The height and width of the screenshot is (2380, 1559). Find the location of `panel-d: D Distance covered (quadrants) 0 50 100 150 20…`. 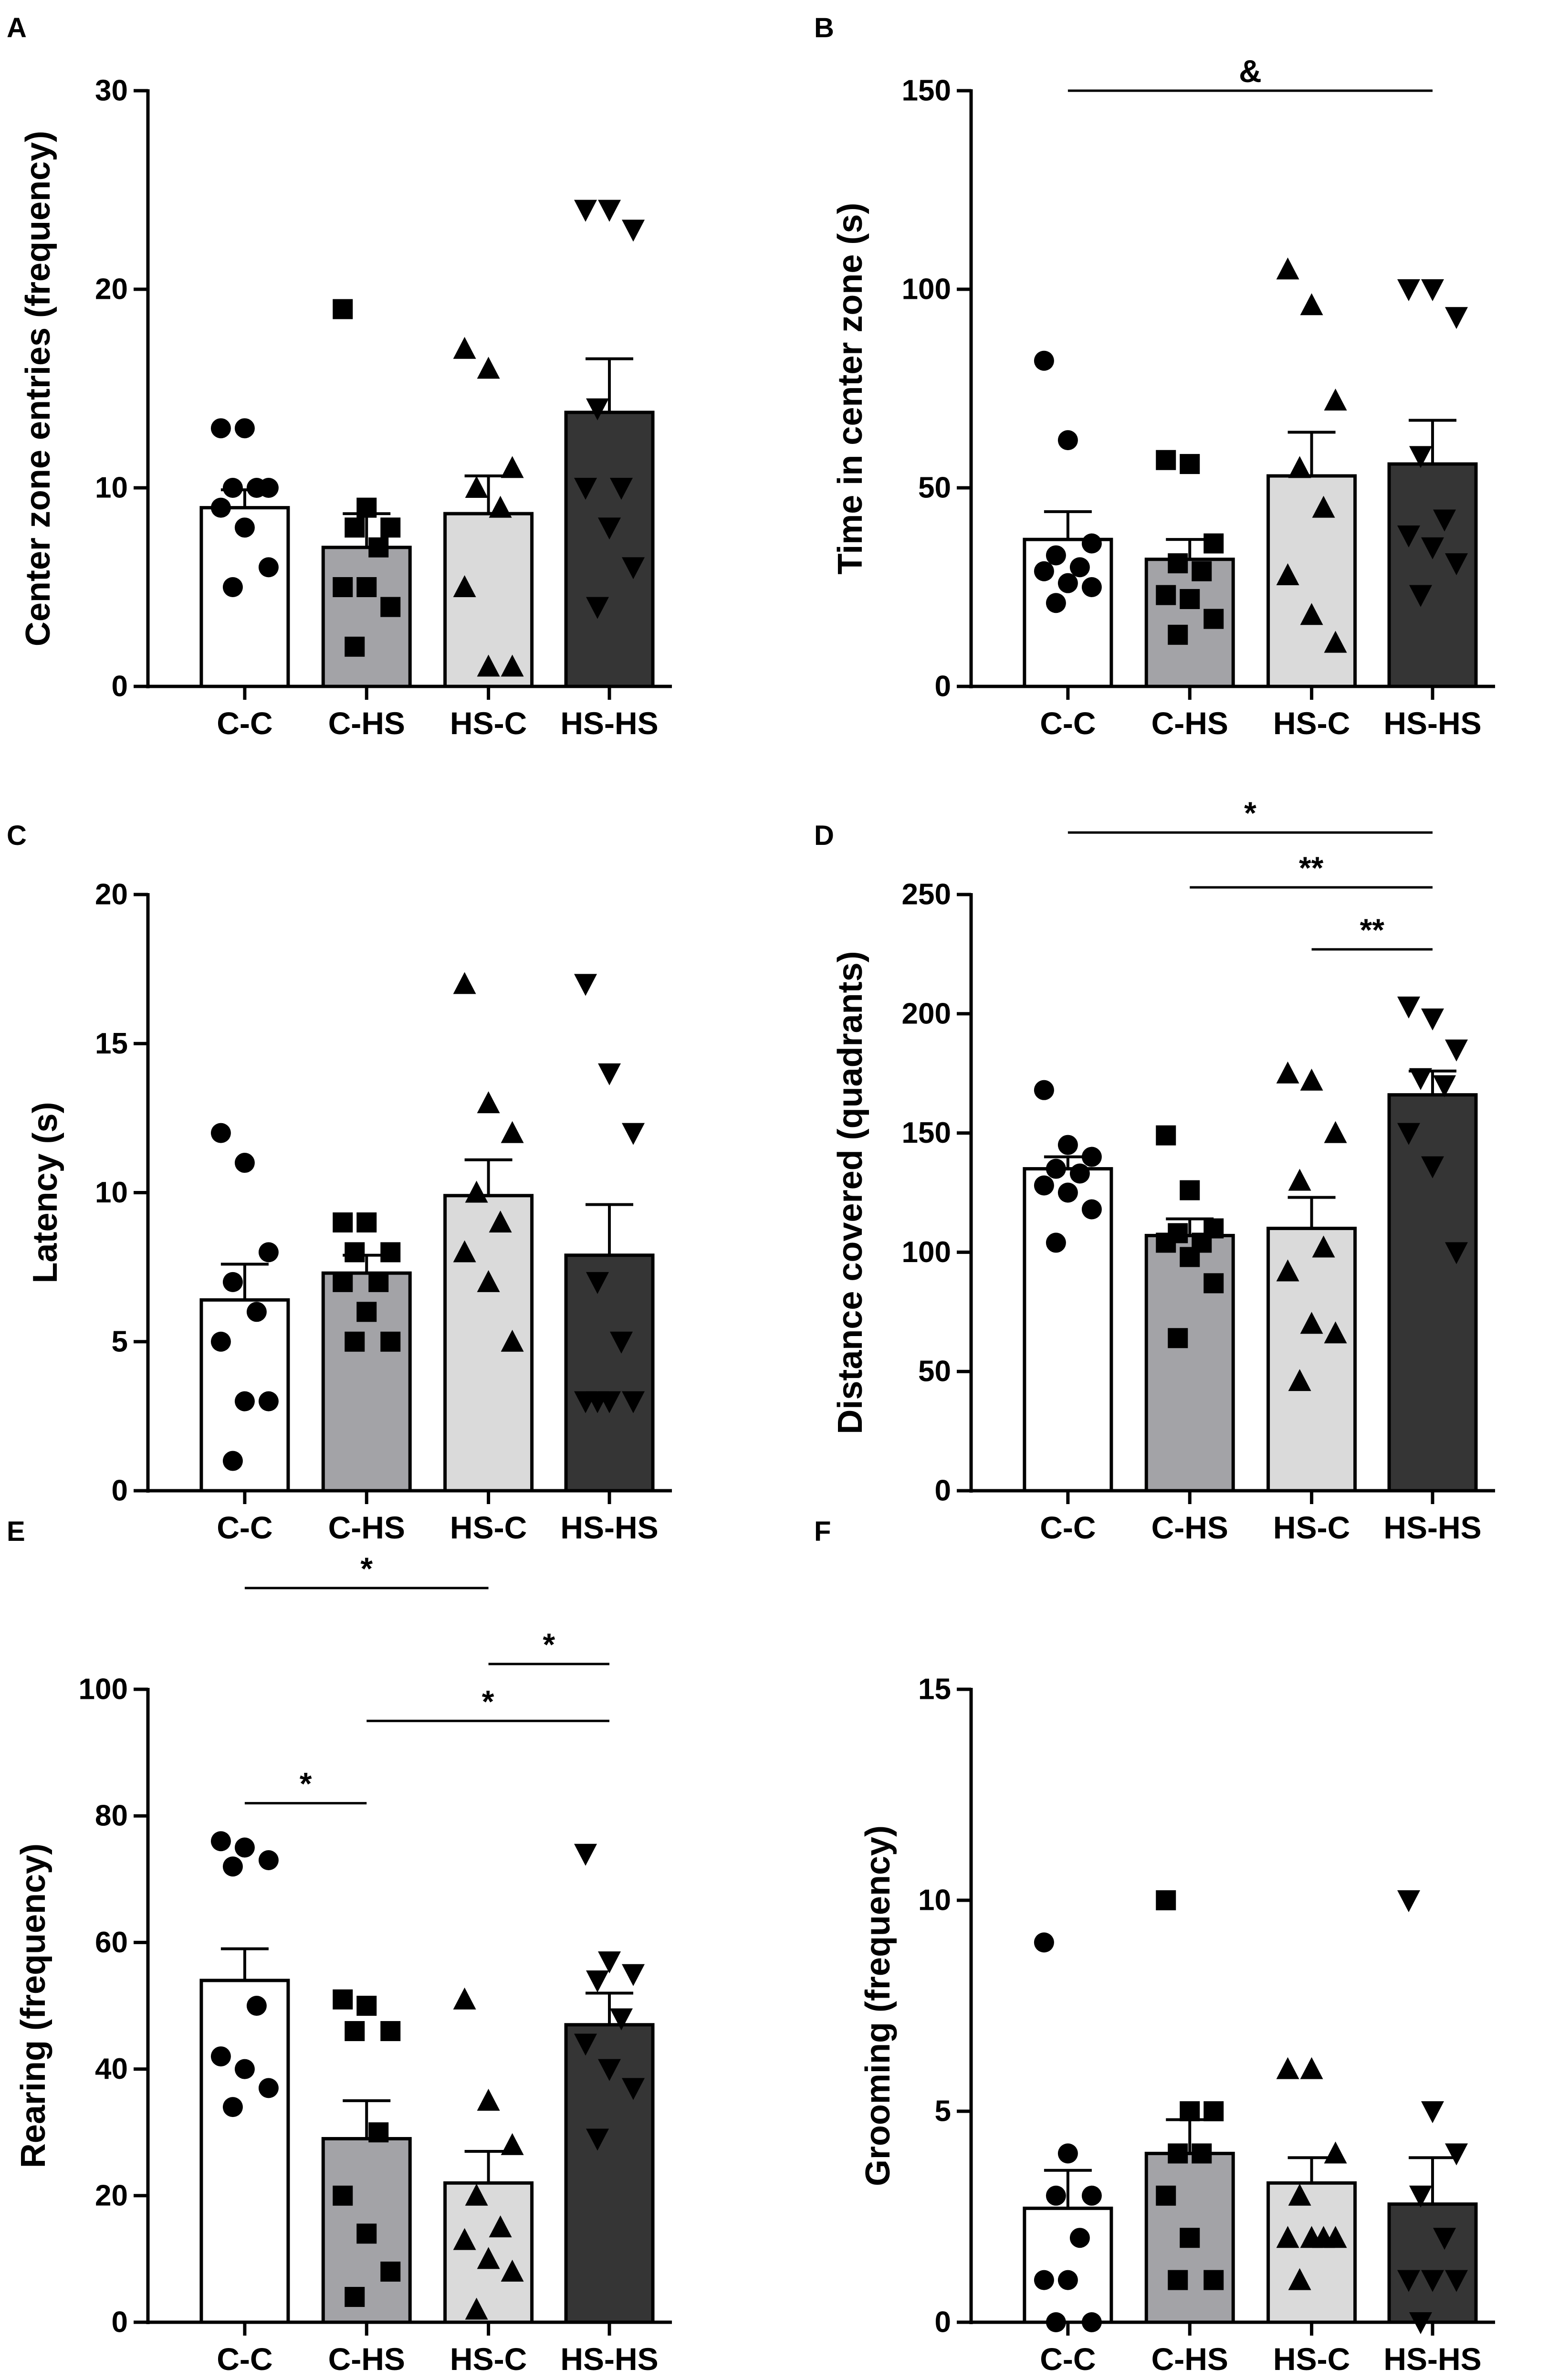

panel-d: D Distance covered (quadrants) 0 50 100 150 20… is located at coordinates (1155, 1170).